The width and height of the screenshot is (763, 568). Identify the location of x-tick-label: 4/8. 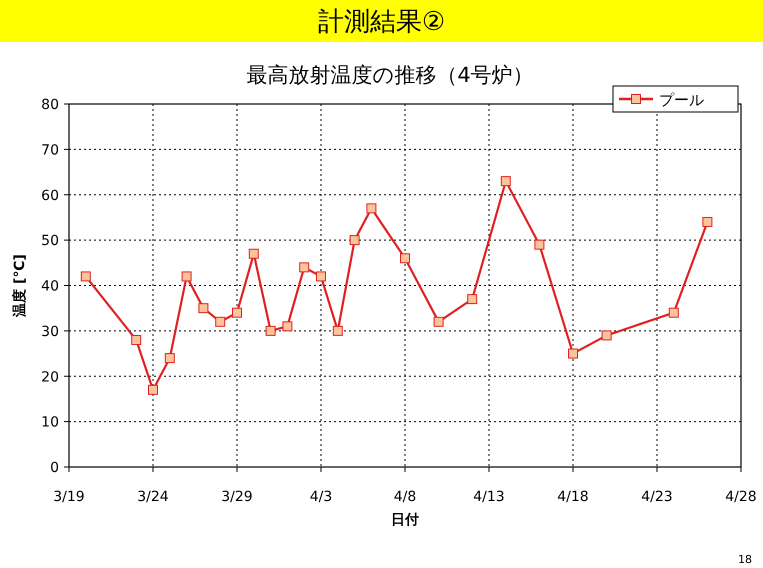
(405, 497).